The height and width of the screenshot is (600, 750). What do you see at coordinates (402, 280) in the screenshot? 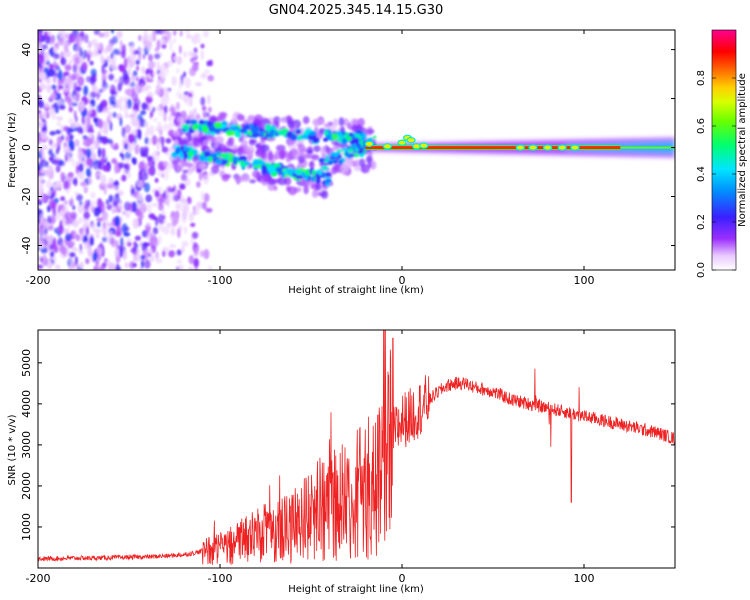
I see `x-tick-label: 0` at bounding box center [402, 280].